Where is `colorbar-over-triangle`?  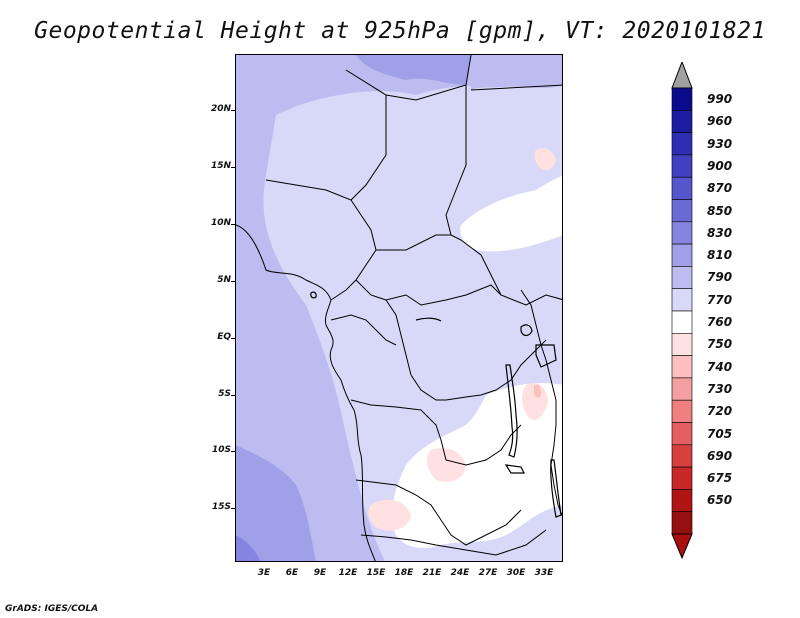 colorbar-over-triangle is located at coordinates (682, 75).